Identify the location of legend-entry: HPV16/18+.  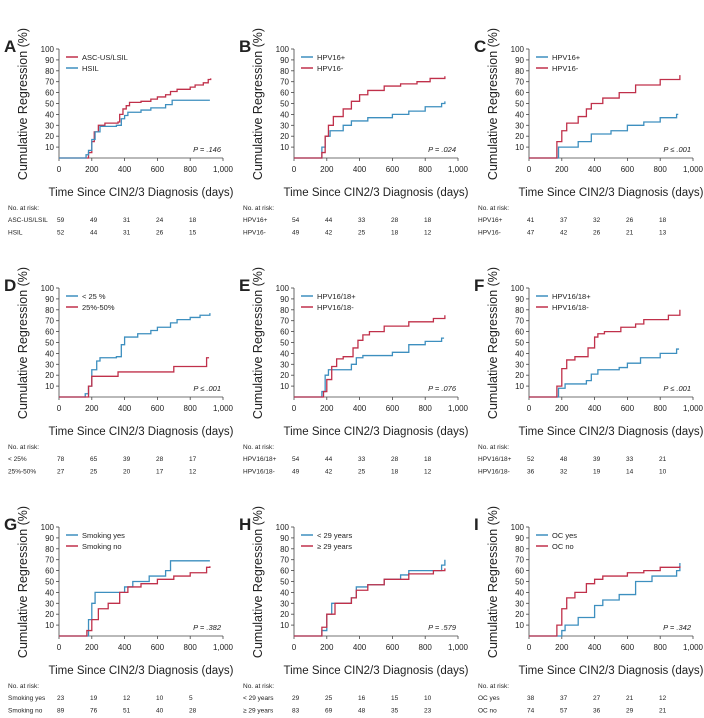
(336, 296).